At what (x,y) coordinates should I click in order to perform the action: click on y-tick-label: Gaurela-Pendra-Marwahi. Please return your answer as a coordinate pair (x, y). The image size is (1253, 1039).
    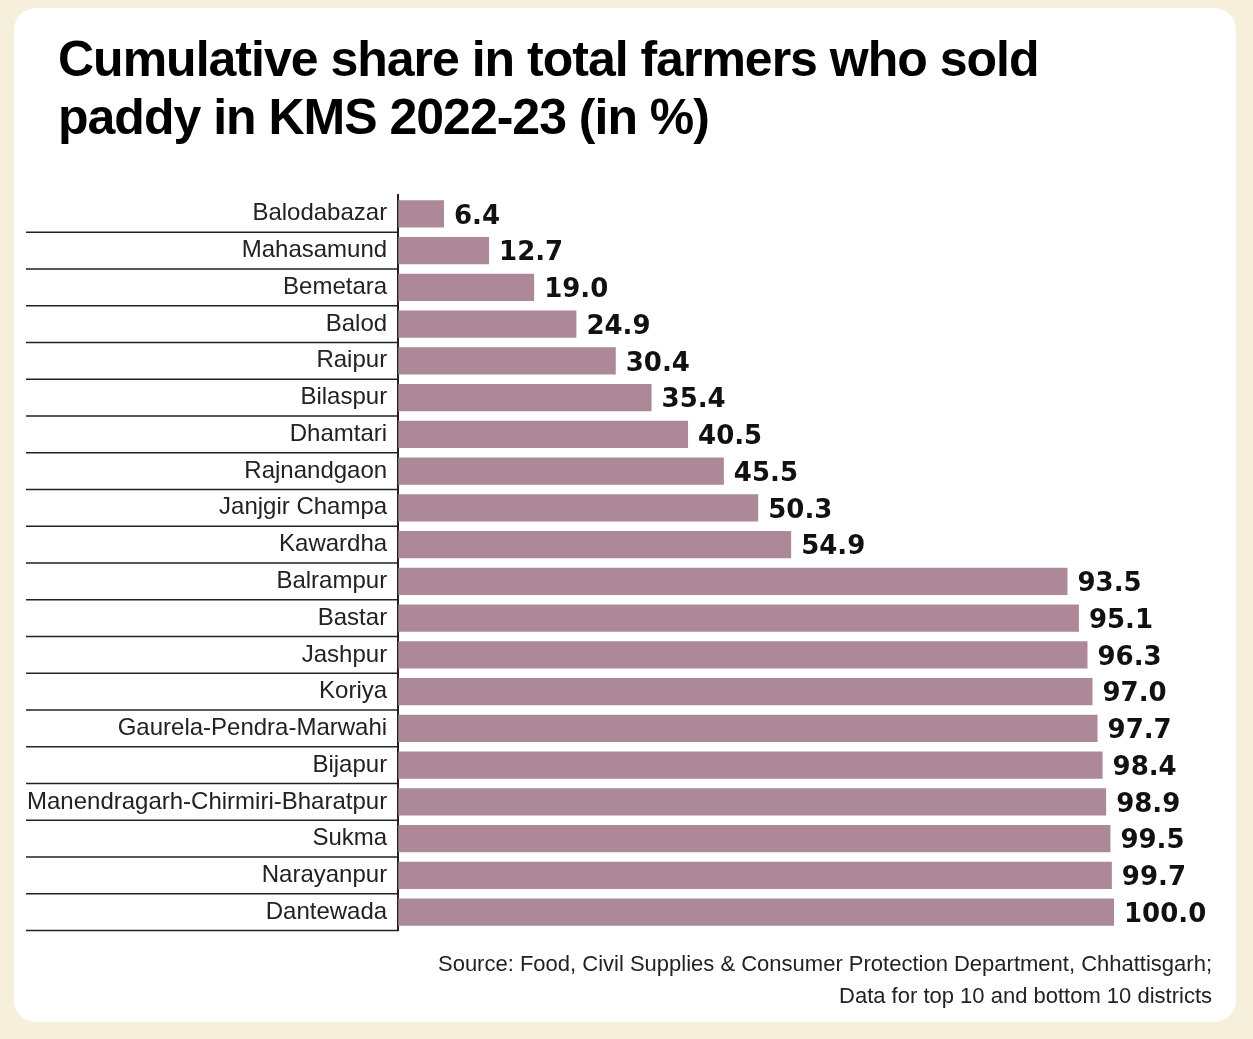
    Looking at the image, I should click on (252, 727).